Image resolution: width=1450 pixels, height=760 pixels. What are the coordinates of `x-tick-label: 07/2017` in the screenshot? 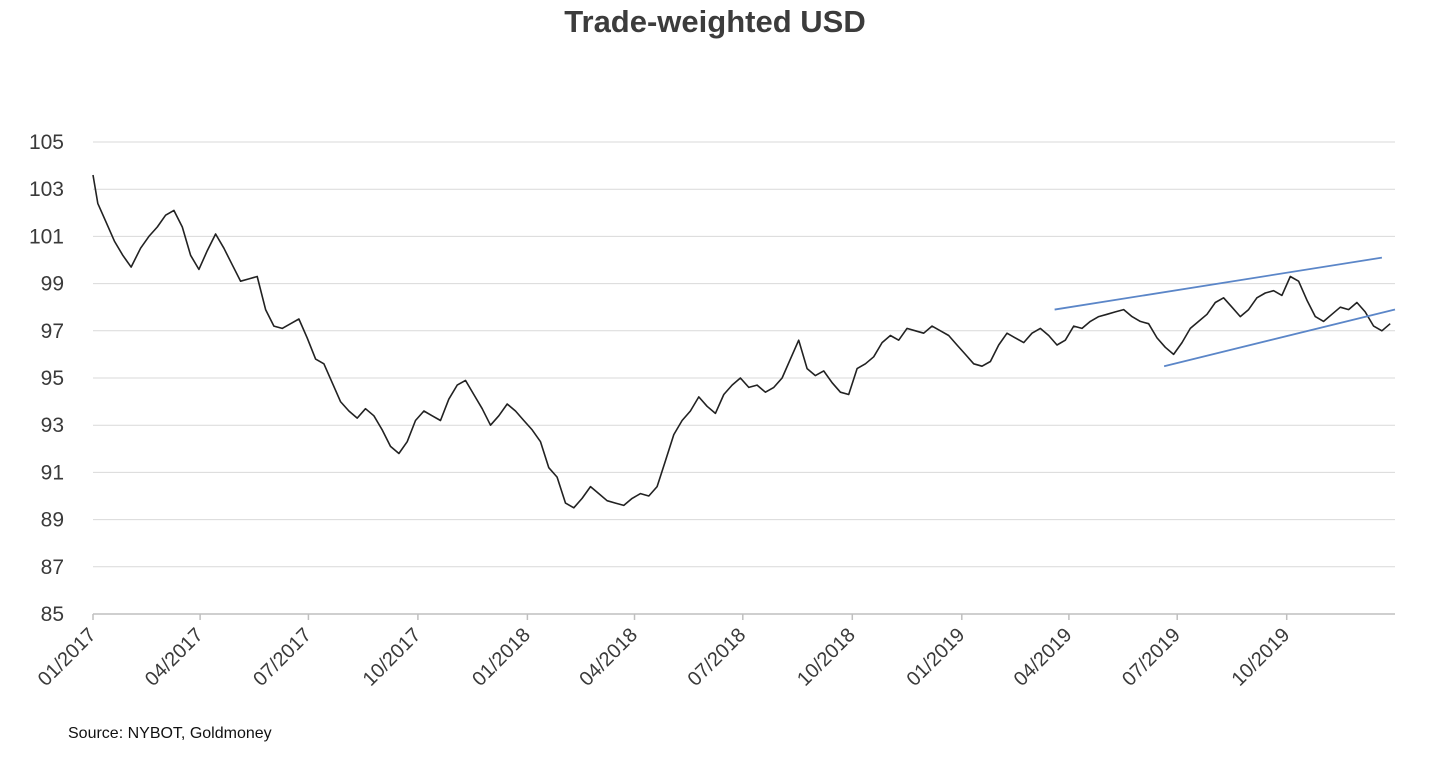 It's located at (282, 657).